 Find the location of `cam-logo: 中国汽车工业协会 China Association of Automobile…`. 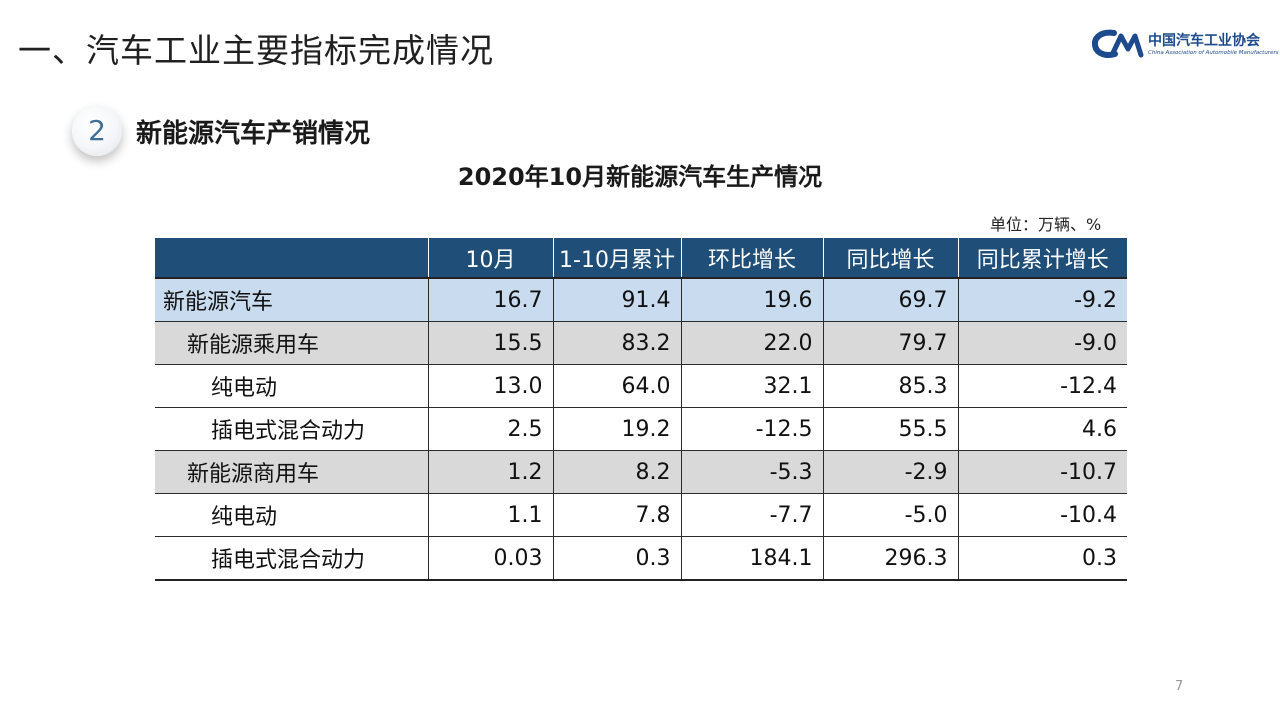

cam-logo: 中国汽车工业协会 China Association of Automobile… is located at coordinates (1185, 47).